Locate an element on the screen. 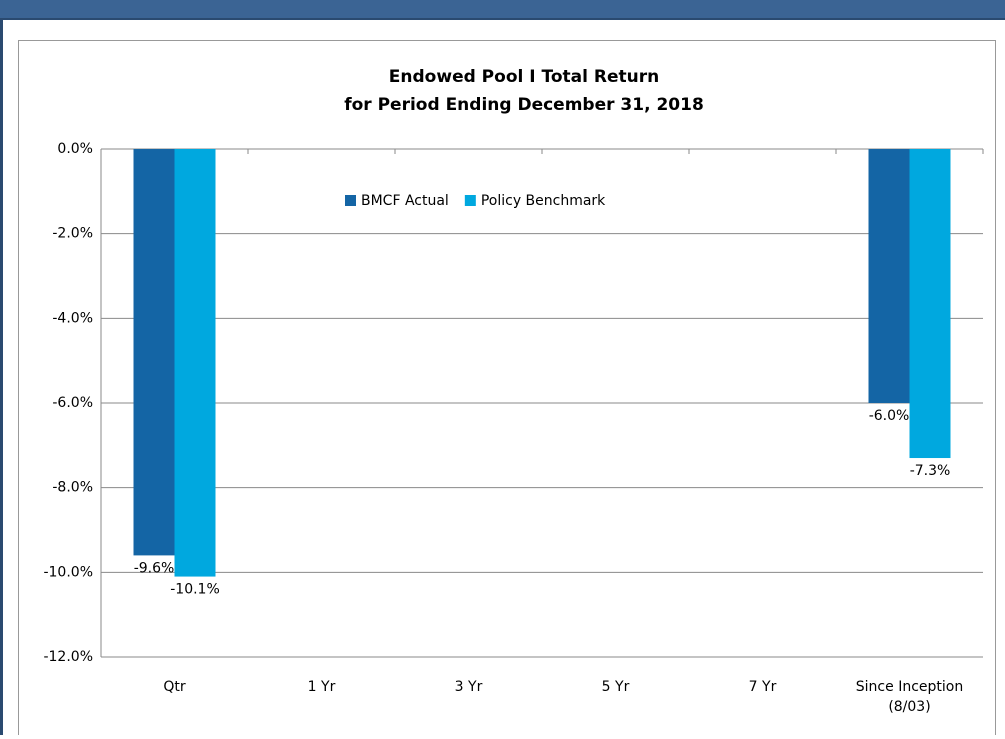 This screenshot has width=1005, height=739. left-edge is located at coordinates (1, 376).